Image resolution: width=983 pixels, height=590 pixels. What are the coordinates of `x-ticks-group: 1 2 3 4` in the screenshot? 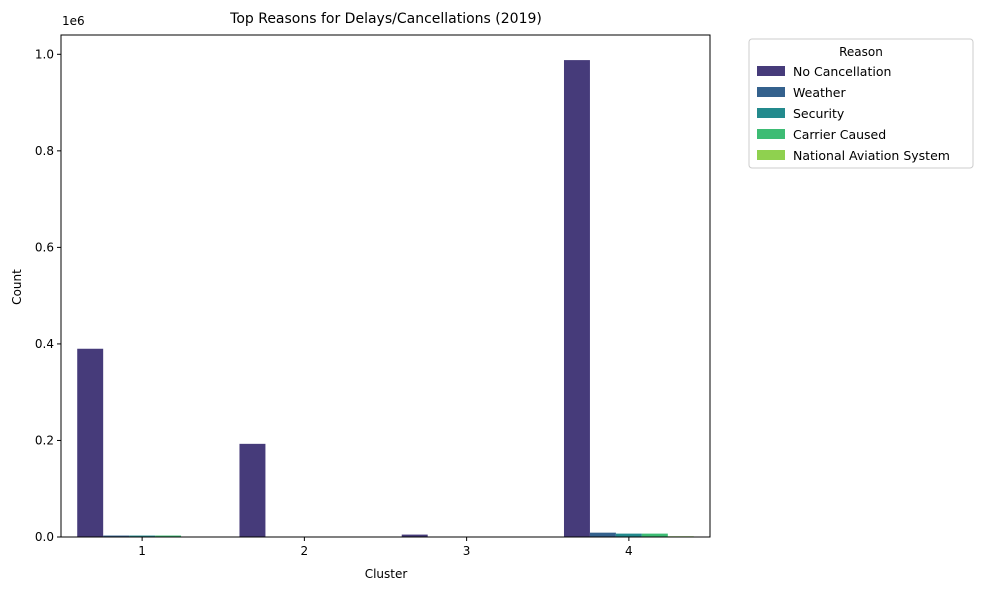 It's located at (385, 547).